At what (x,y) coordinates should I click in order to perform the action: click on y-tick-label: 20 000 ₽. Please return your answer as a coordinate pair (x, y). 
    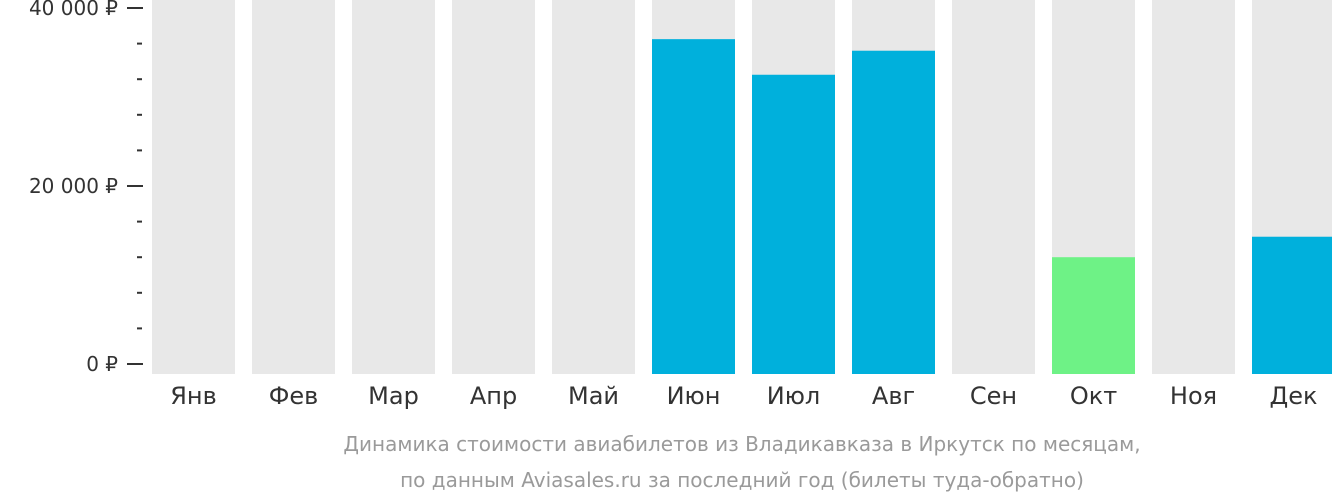
    Looking at the image, I should click on (73, 186).